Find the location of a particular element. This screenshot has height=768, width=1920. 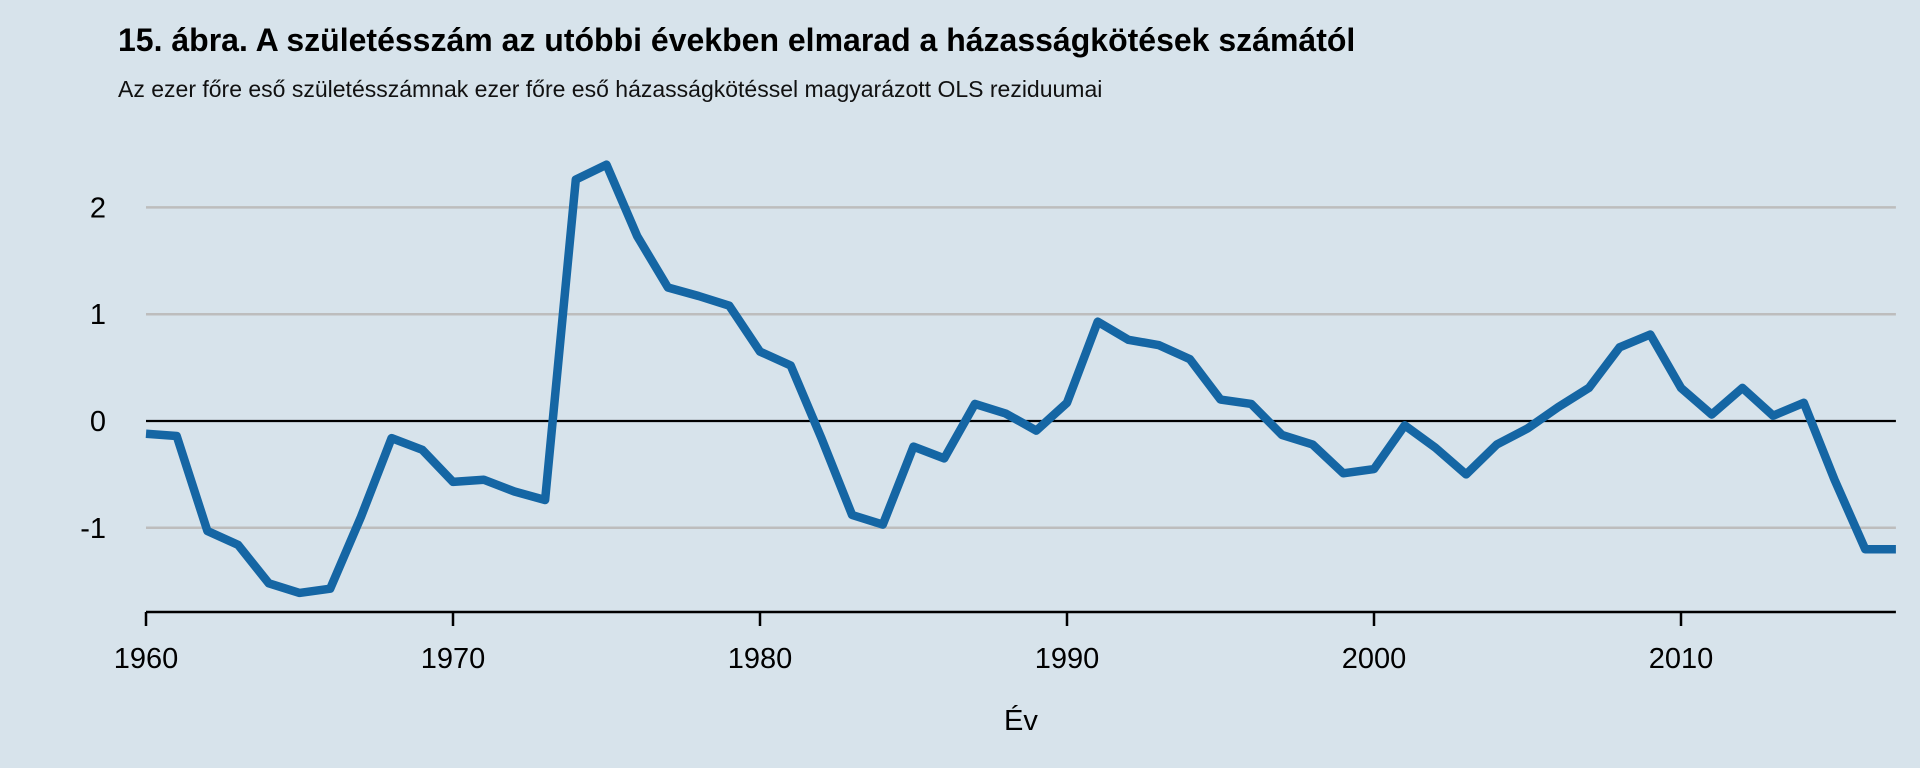

y-tick-label: 0 is located at coordinates (98, 422).